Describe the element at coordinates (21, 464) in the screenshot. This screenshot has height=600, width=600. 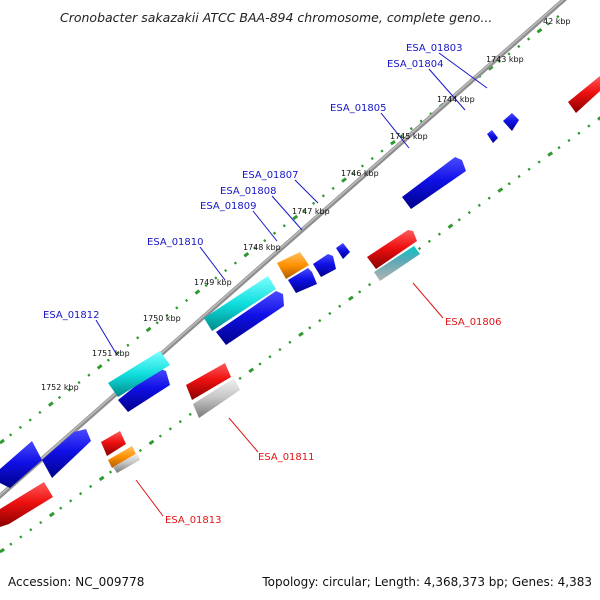
I see `gene-arrow-left-edge` at that location.